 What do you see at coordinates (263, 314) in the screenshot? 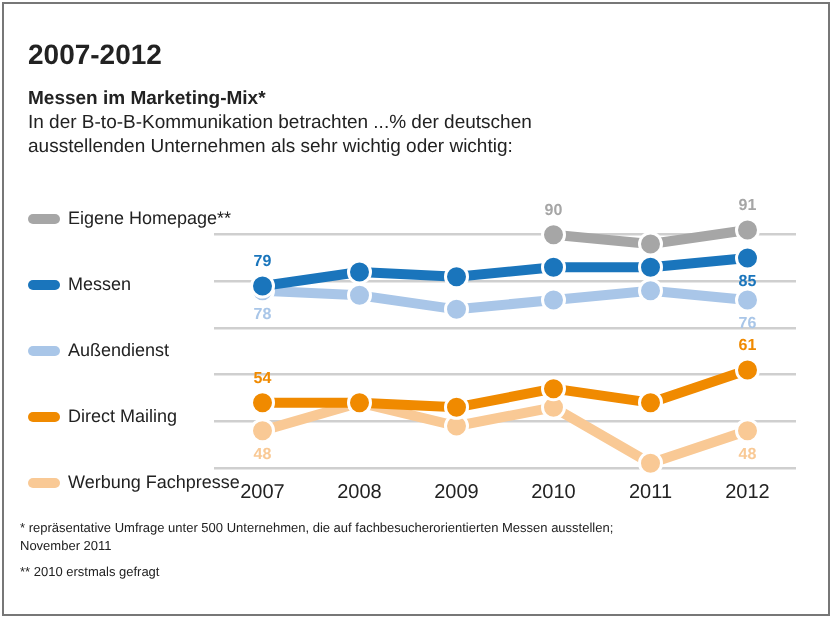
I see `data-label: 78` at bounding box center [263, 314].